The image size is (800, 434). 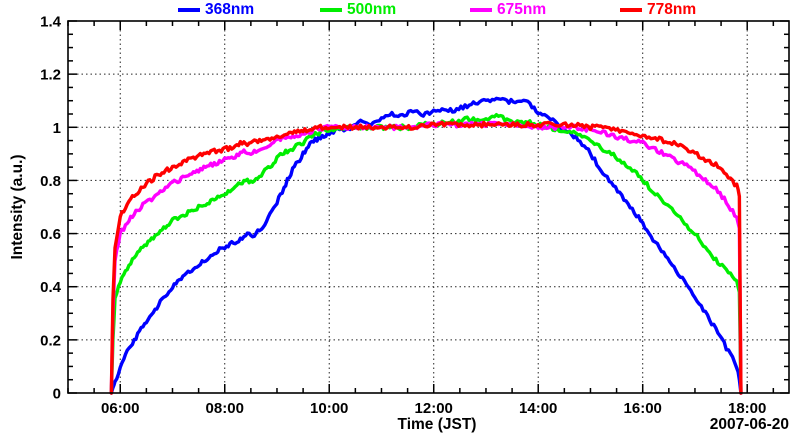 I want to click on legend-item-500nm: 500nm, so click(x=358, y=10).